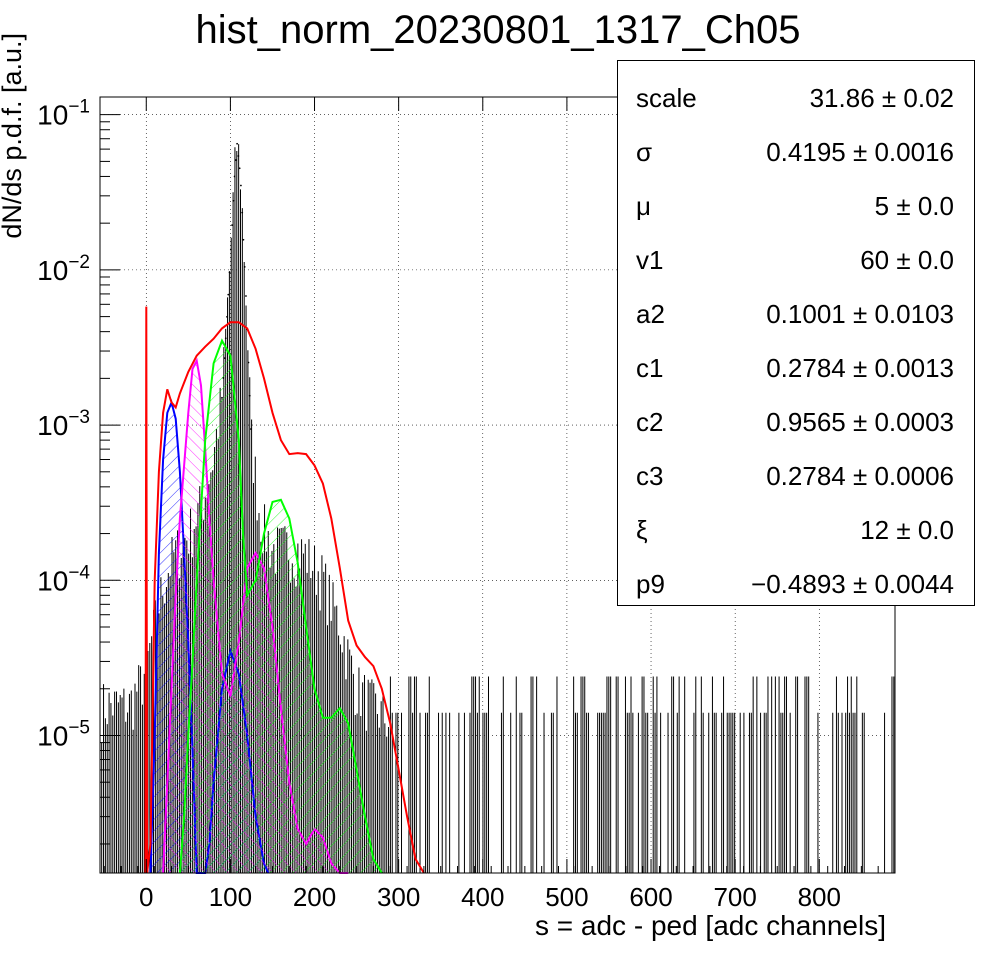 The image size is (996, 972). I want to click on chart-title: hist_norm_20230801_1317_Ch05, so click(498, 30).